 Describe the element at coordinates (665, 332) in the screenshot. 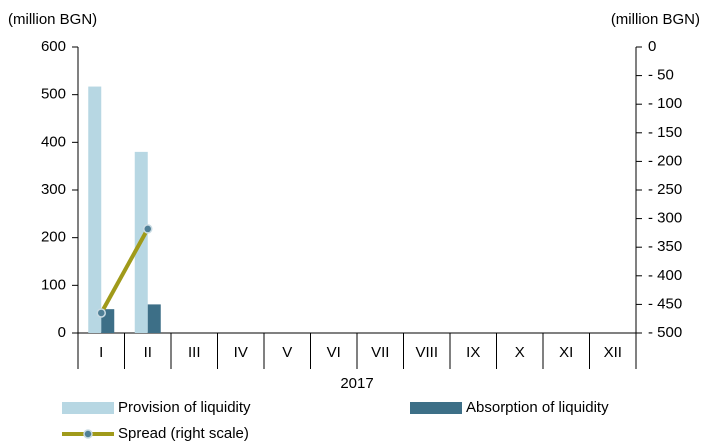

I see `y2-tick-label: - 500` at that location.